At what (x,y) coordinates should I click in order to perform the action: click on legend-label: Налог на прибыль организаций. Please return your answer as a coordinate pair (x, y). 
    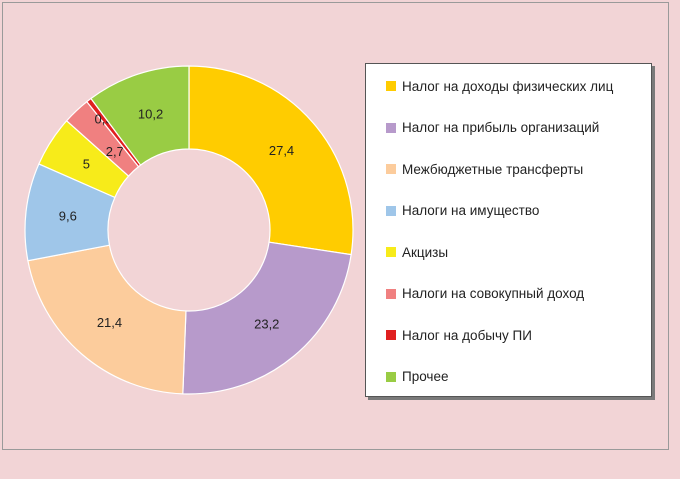
    Looking at the image, I should click on (501, 127).